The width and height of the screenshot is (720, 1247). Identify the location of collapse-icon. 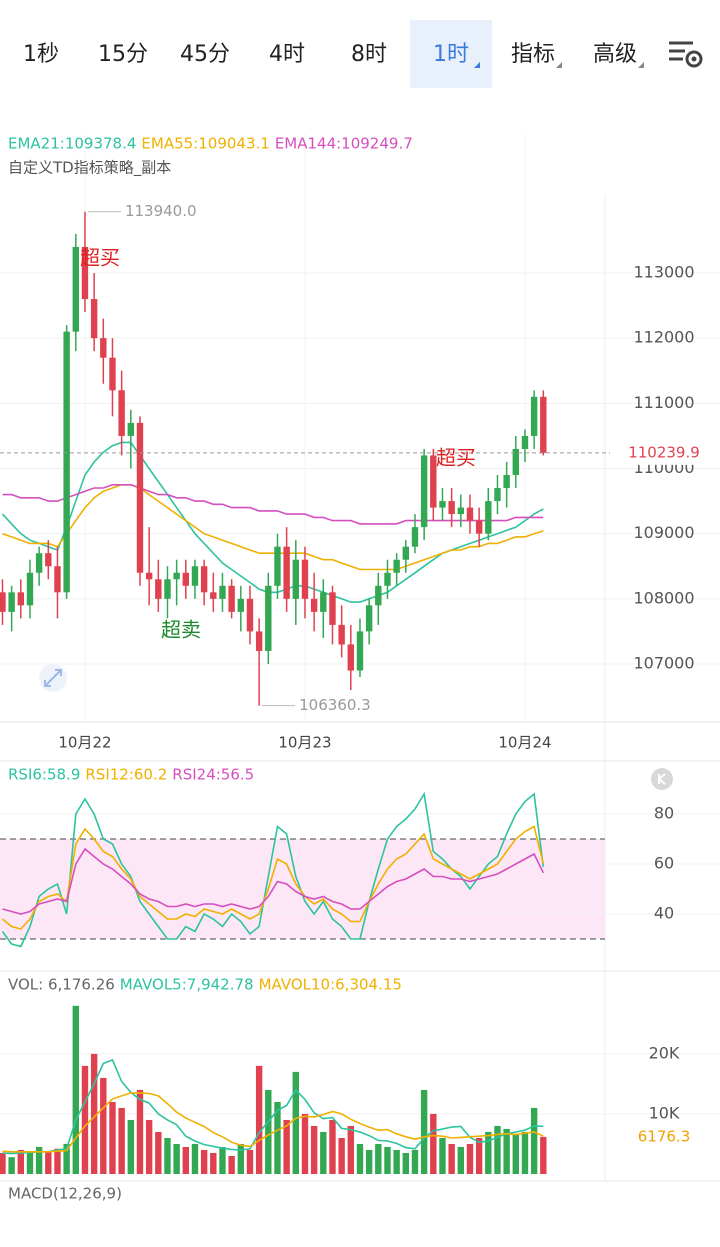
(662, 779).